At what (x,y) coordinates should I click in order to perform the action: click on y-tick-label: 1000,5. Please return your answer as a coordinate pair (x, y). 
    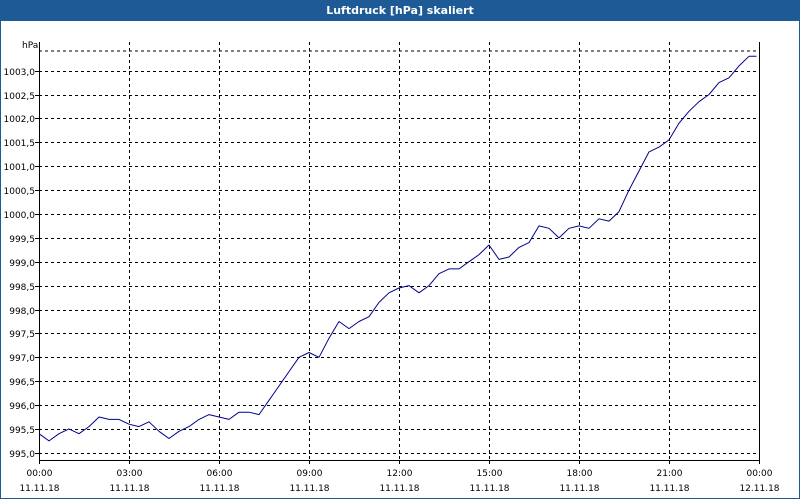
    Looking at the image, I should click on (20, 192).